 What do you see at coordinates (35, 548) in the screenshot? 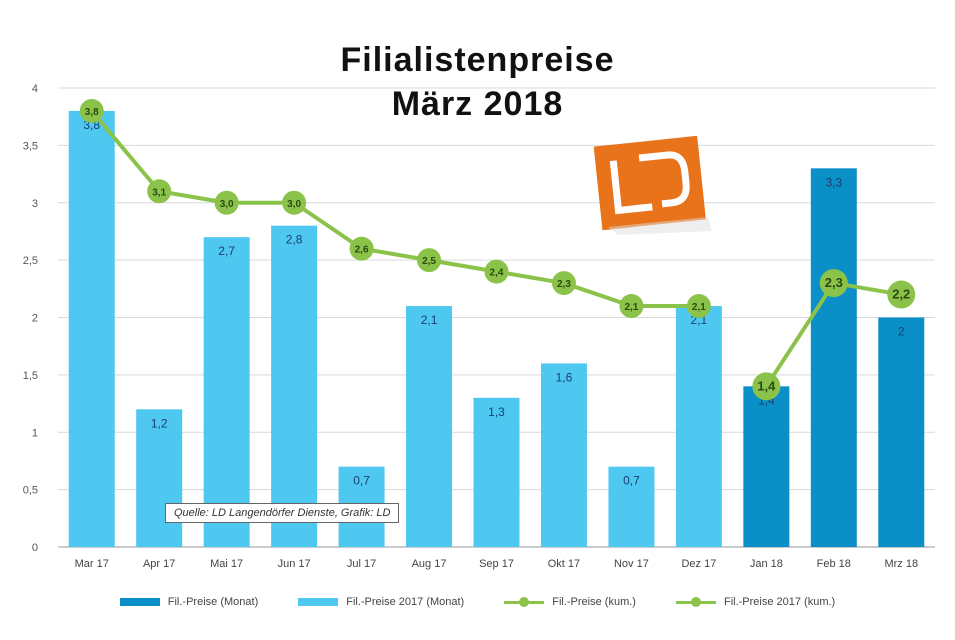
I see `y-tick-label: 0` at bounding box center [35, 548].